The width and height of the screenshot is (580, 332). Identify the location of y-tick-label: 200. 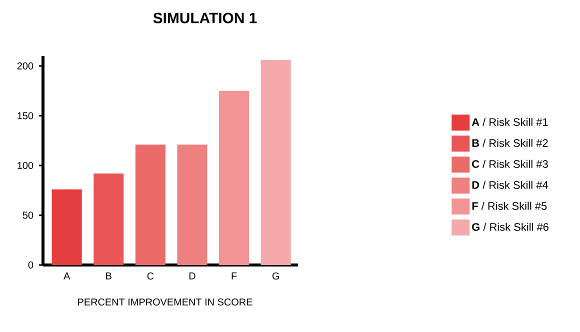
(25, 66).